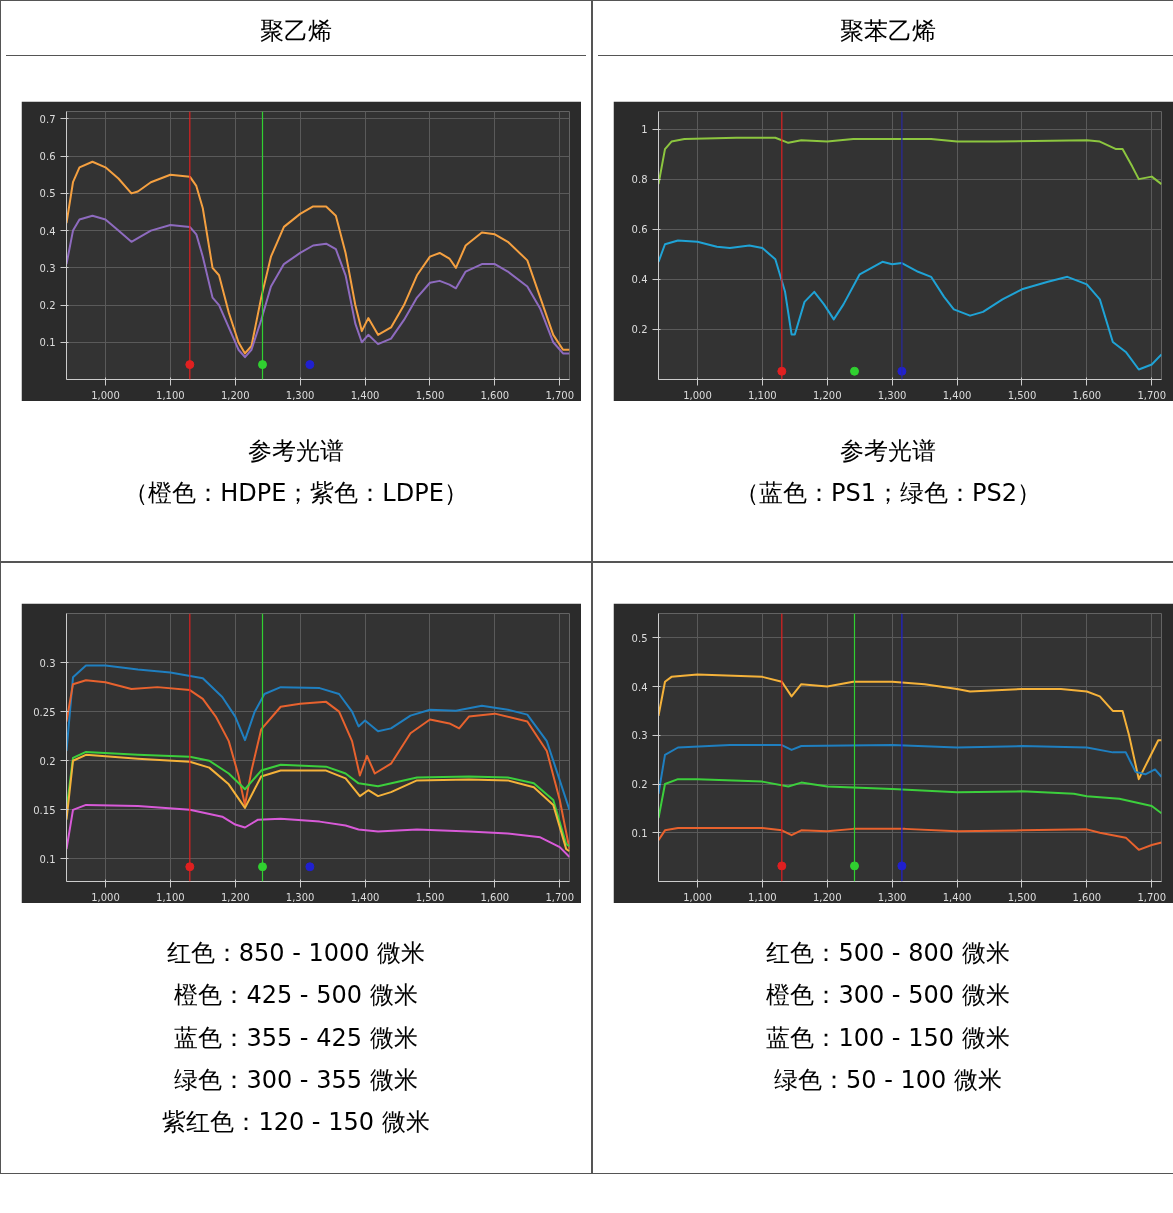 The image size is (1173, 1213). Describe the element at coordinates (47, 119) in the screenshot. I see `y-tick-label: 0.7` at that location.